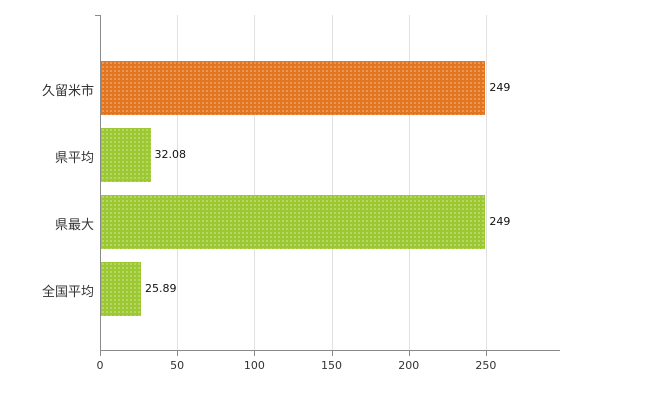 This screenshot has height=400, width=650. Describe the element at coordinates (486, 365) in the screenshot. I see `x-tick-label: 250` at that location.